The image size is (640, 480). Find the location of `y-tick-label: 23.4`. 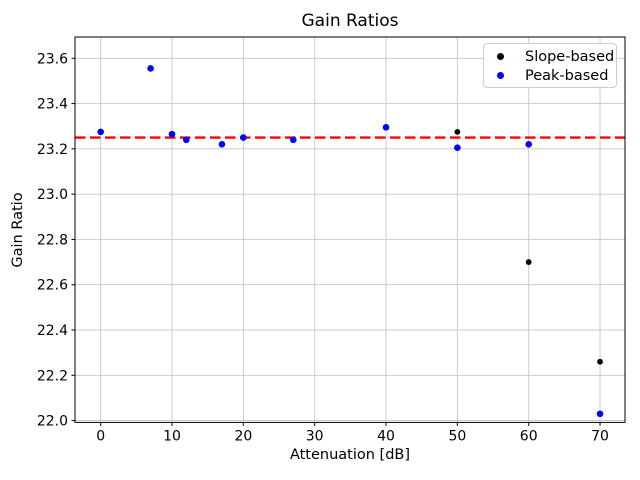

y-tick-label: 23.4 is located at coordinates (52, 105).